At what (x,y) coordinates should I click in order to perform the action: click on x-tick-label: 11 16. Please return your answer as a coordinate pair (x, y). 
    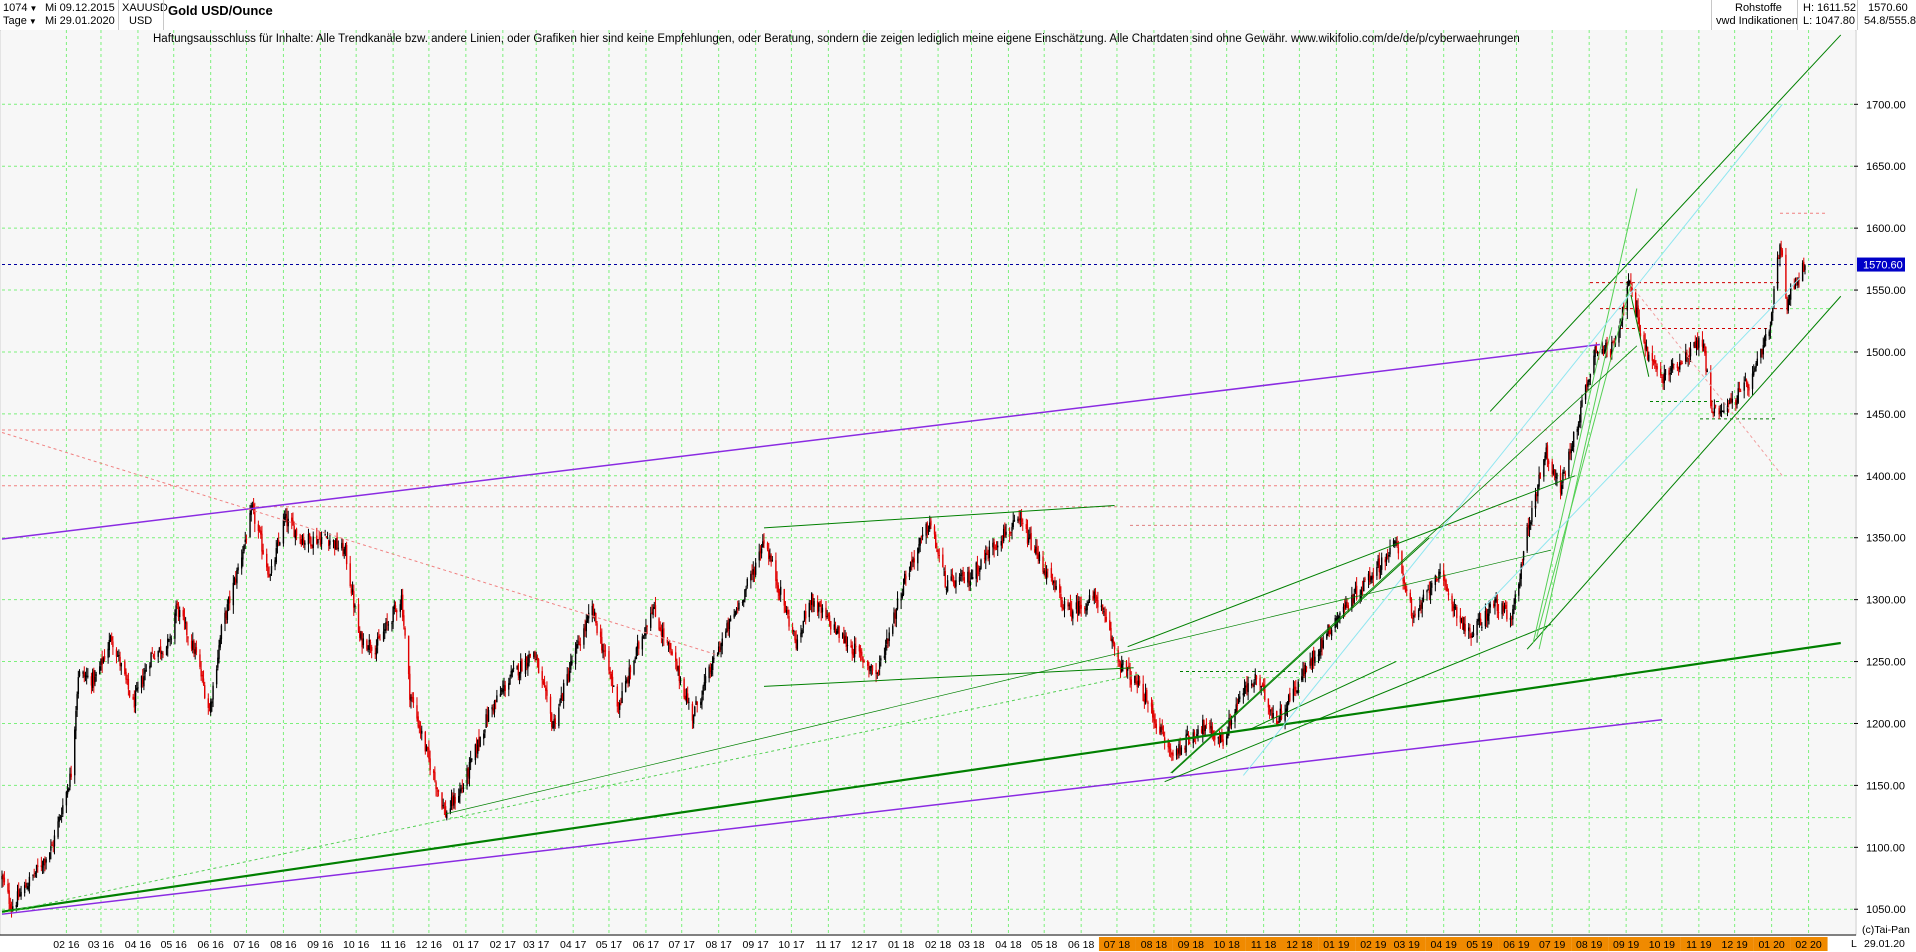
    Looking at the image, I should click on (393, 945).